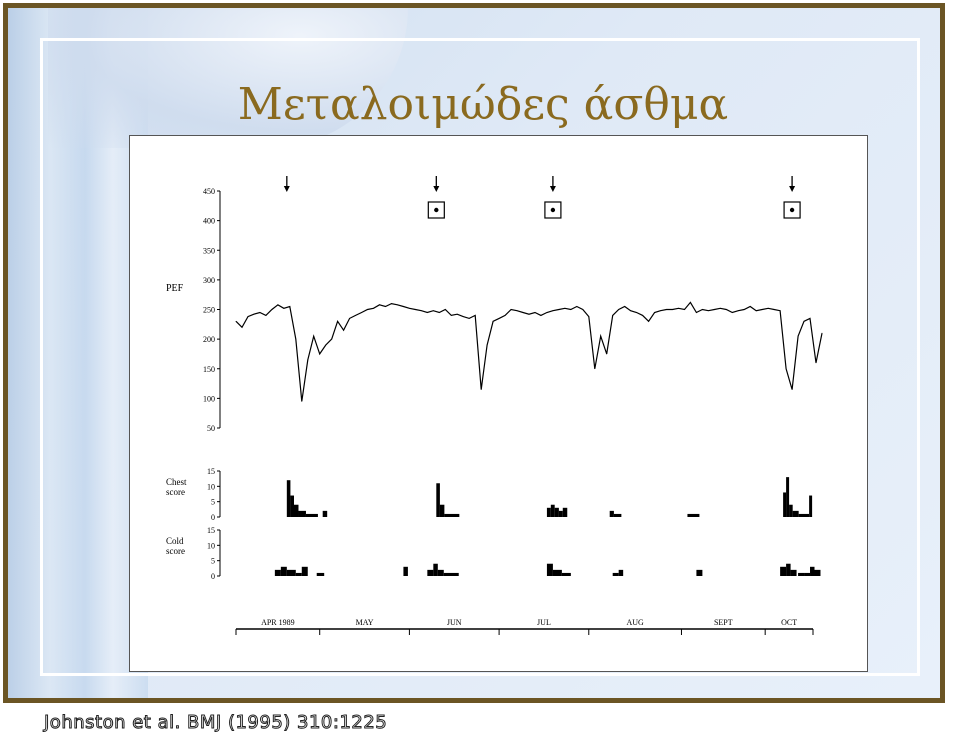  I want to click on cold-y-axis-label: Cold, so click(175, 541).